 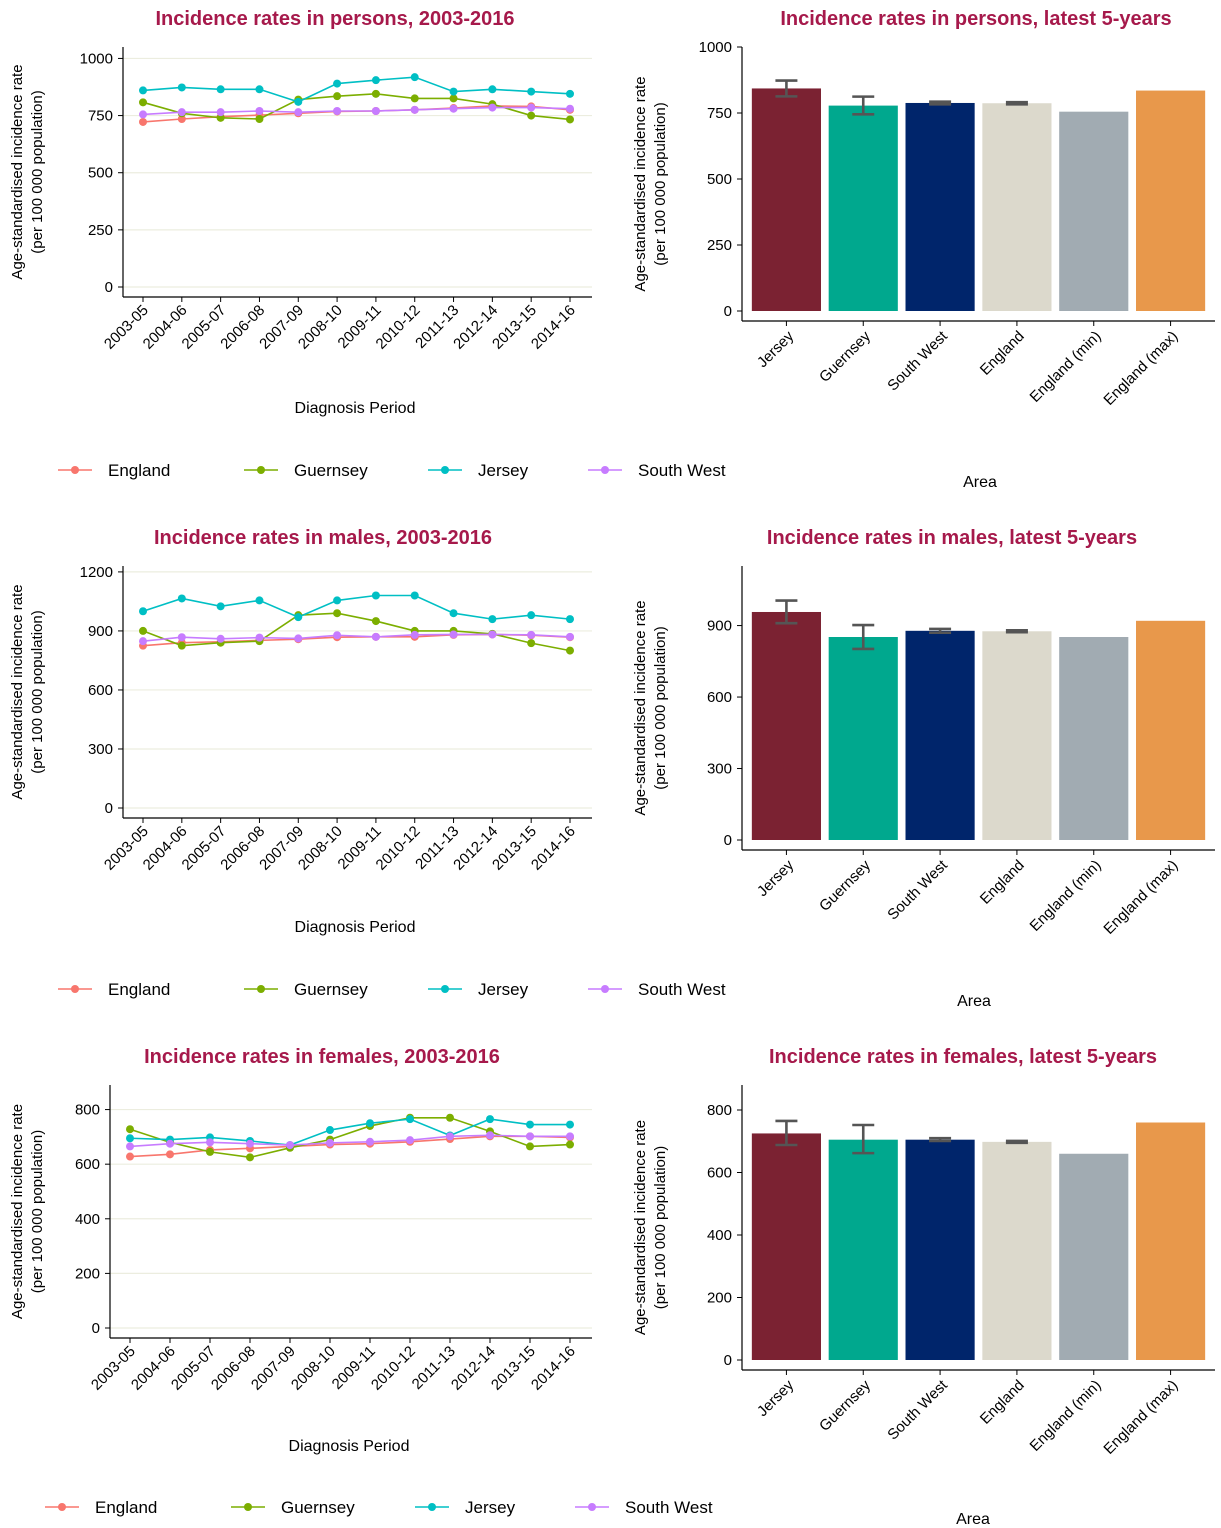 What do you see at coordinates (356, 637) in the screenshot?
I see `series-line-south-west` at bounding box center [356, 637].